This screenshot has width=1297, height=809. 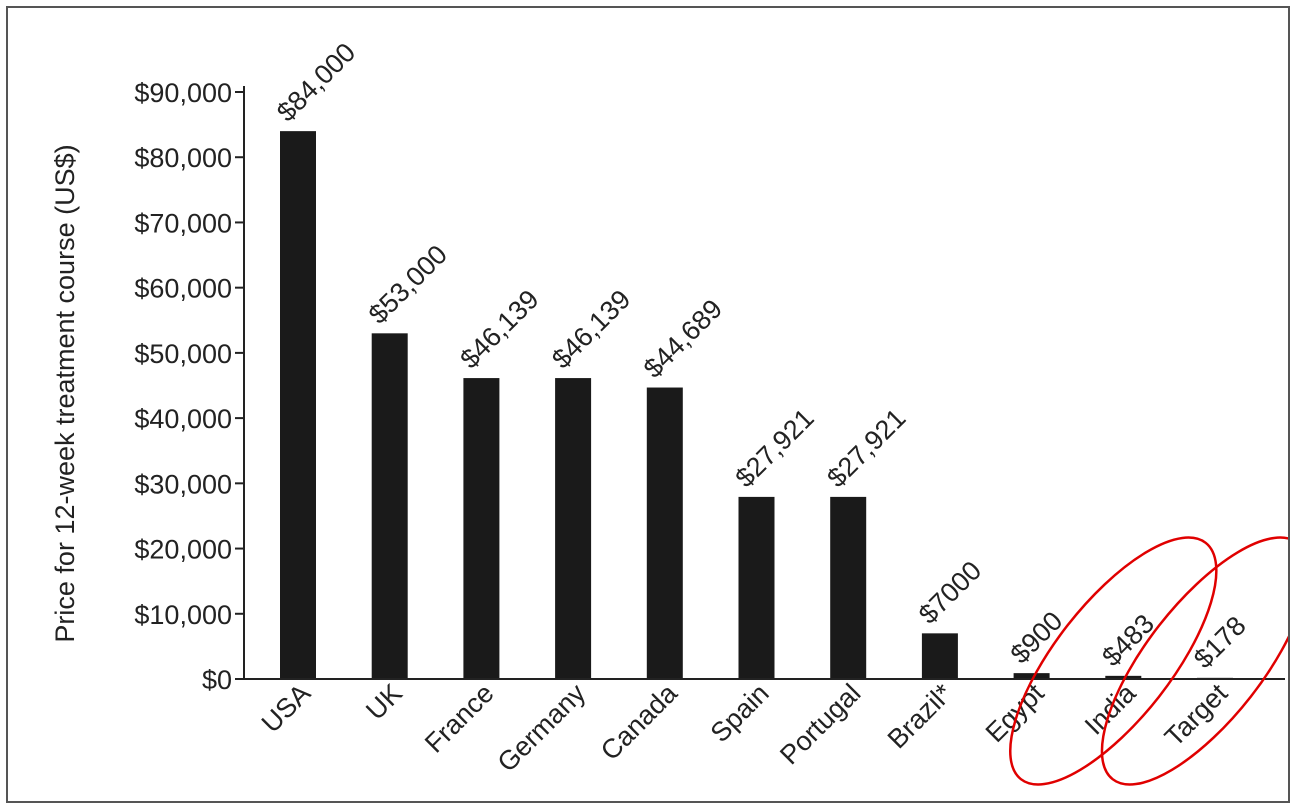 I want to click on y-tick-label: $30,000, so click(x=183, y=484).